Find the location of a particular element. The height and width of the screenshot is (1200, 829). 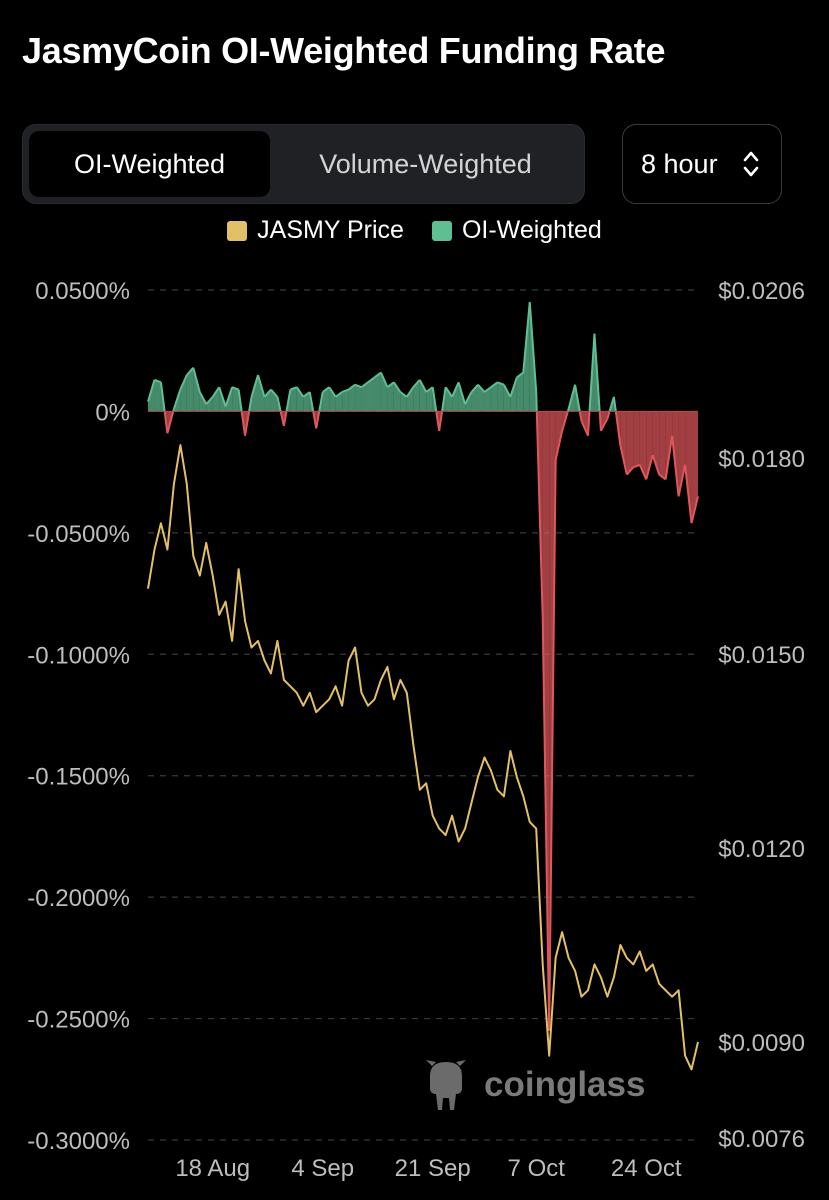

legend-item-price: JASMY Price is located at coordinates (315, 230).